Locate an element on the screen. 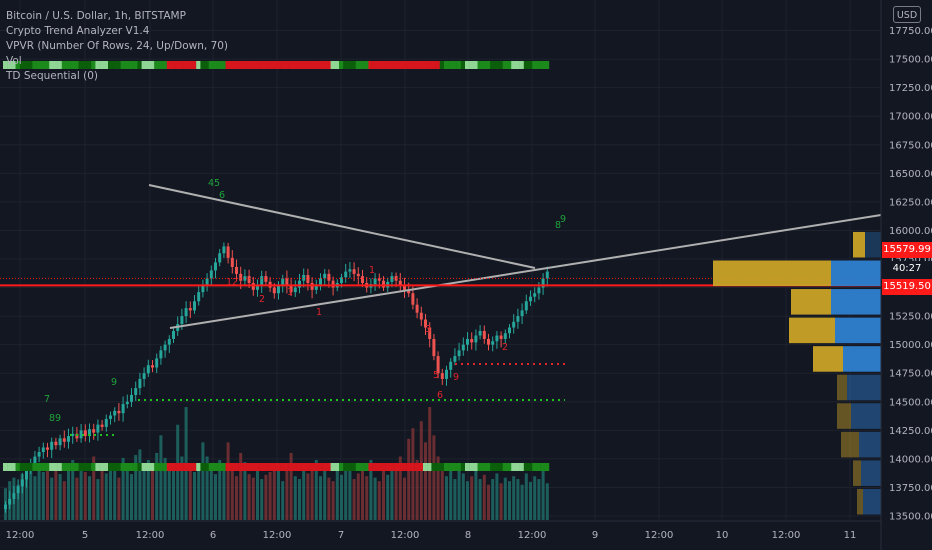 The image size is (932, 550). indicator-td-sequential: TD Sequential (0) is located at coordinates (52, 76).